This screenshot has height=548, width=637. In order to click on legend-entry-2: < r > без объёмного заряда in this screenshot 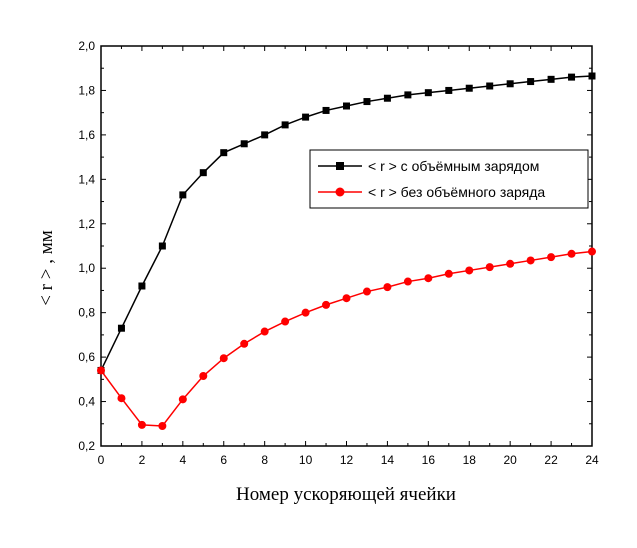, I will do `click(431, 192)`.